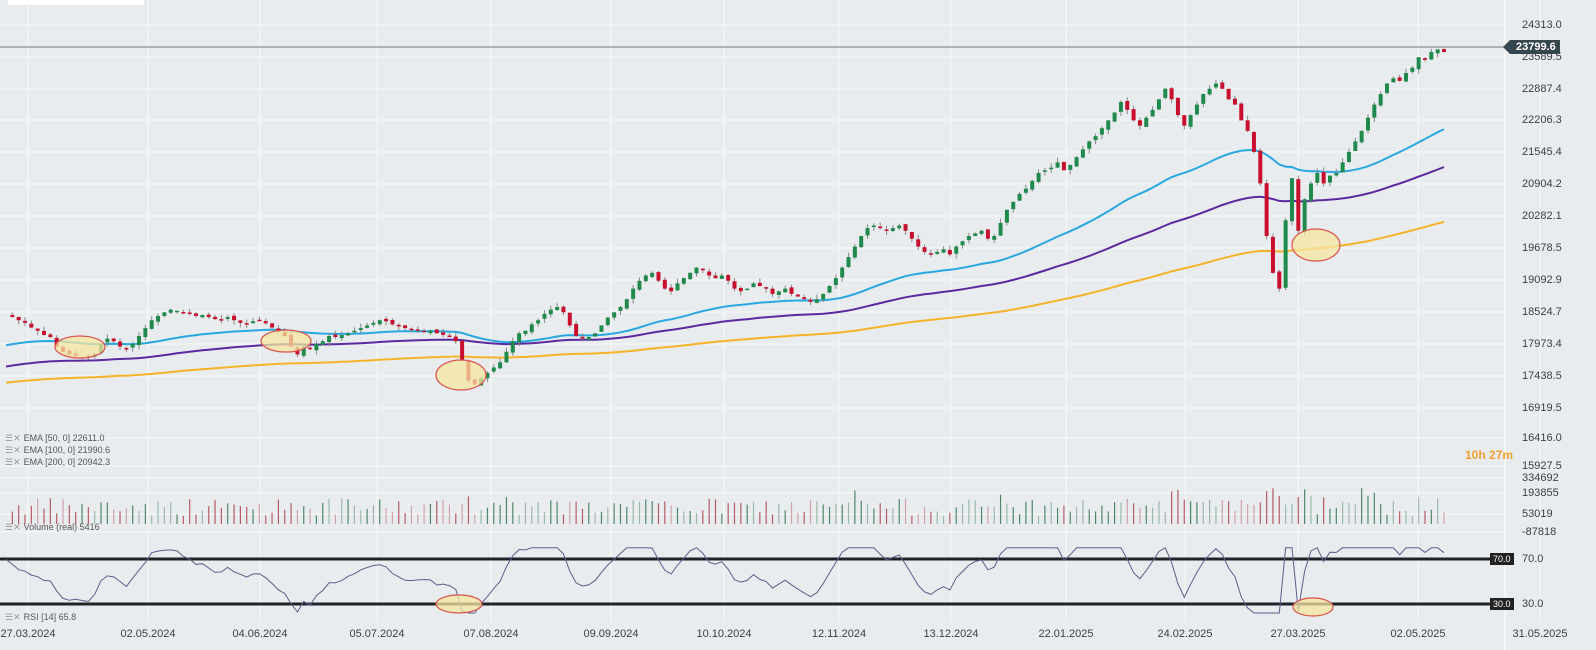 The image size is (1596, 650). What do you see at coordinates (1533, 604) in the screenshot?
I see `rsi-axis-30: 30.0` at bounding box center [1533, 604].